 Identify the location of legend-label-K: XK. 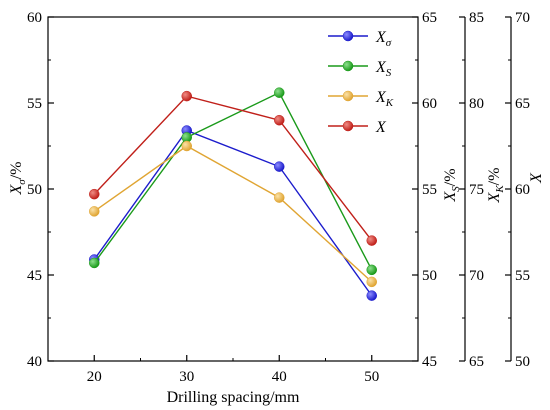
(384, 99).